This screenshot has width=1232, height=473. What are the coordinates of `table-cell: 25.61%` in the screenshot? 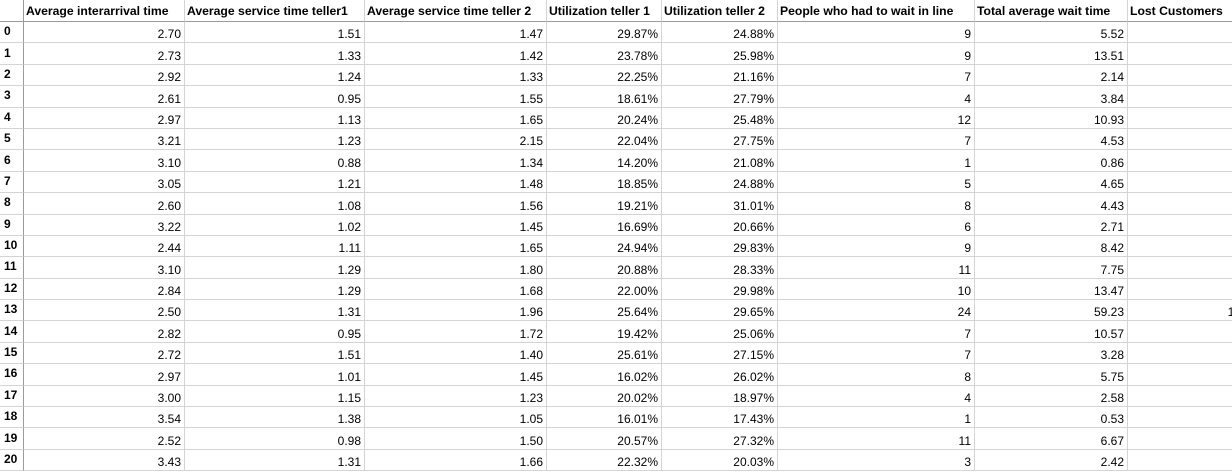 It's located at (604, 353).